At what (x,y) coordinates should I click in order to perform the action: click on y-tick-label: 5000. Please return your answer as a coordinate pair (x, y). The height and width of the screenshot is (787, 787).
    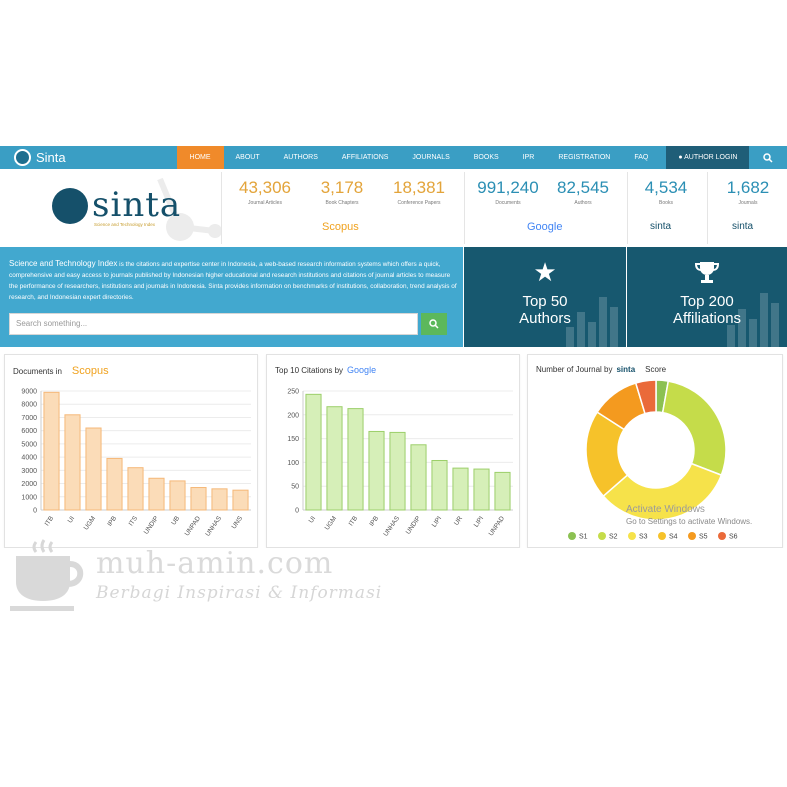
    Looking at the image, I should click on (29, 444).